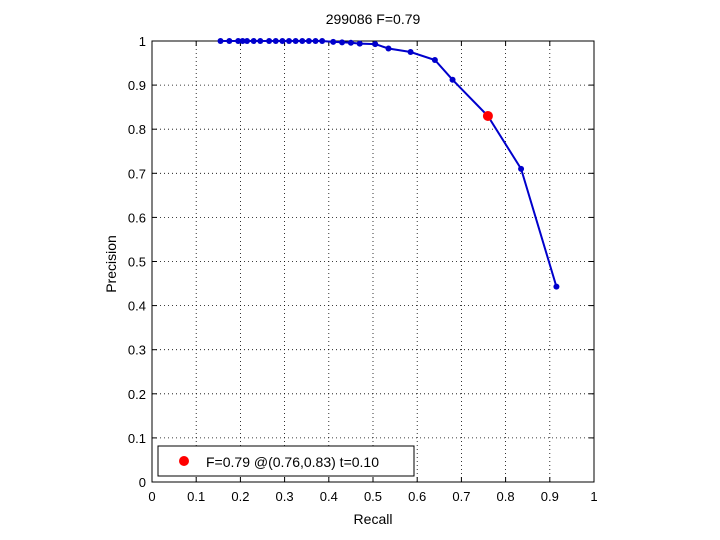 This screenshot has width=720, height=540. I want to click on legend-box, so click(286, 461).